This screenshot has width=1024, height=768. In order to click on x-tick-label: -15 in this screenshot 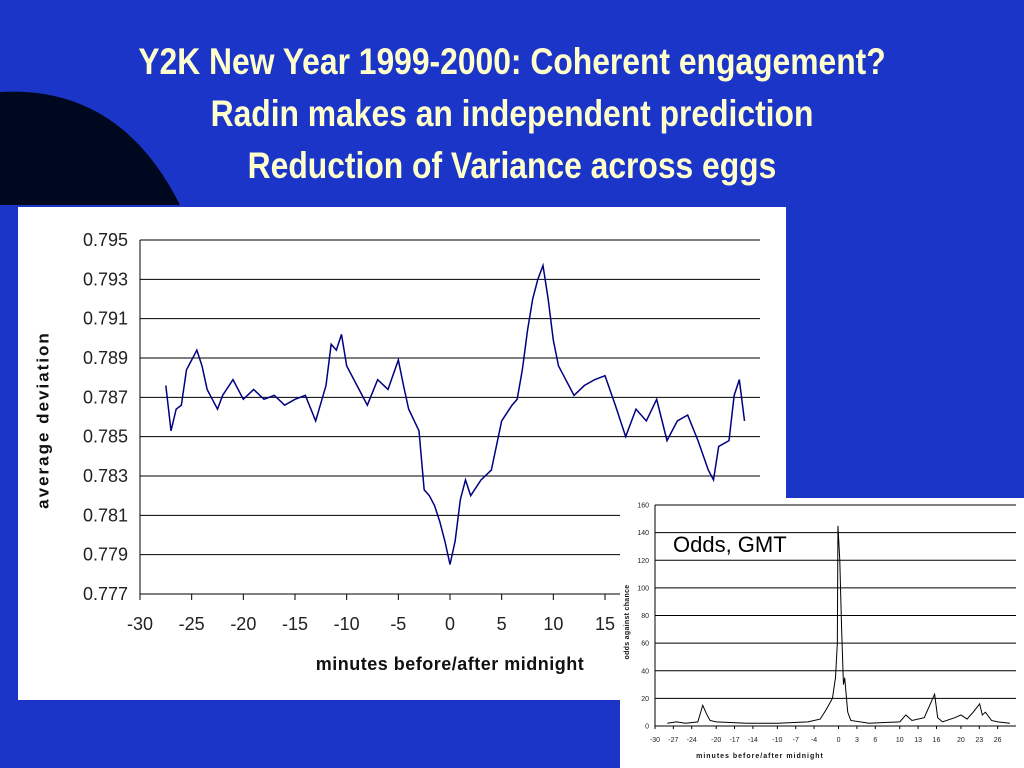, I will do `click(295, 624)`.